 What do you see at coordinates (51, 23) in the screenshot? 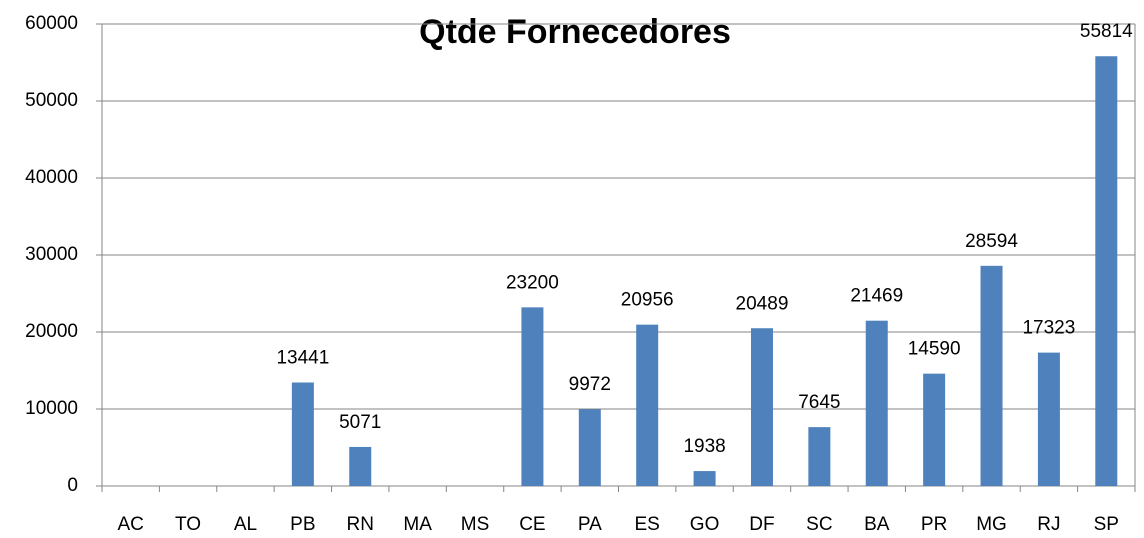
I see `y-tick-label: 60000` at bounding box center [51, 23].